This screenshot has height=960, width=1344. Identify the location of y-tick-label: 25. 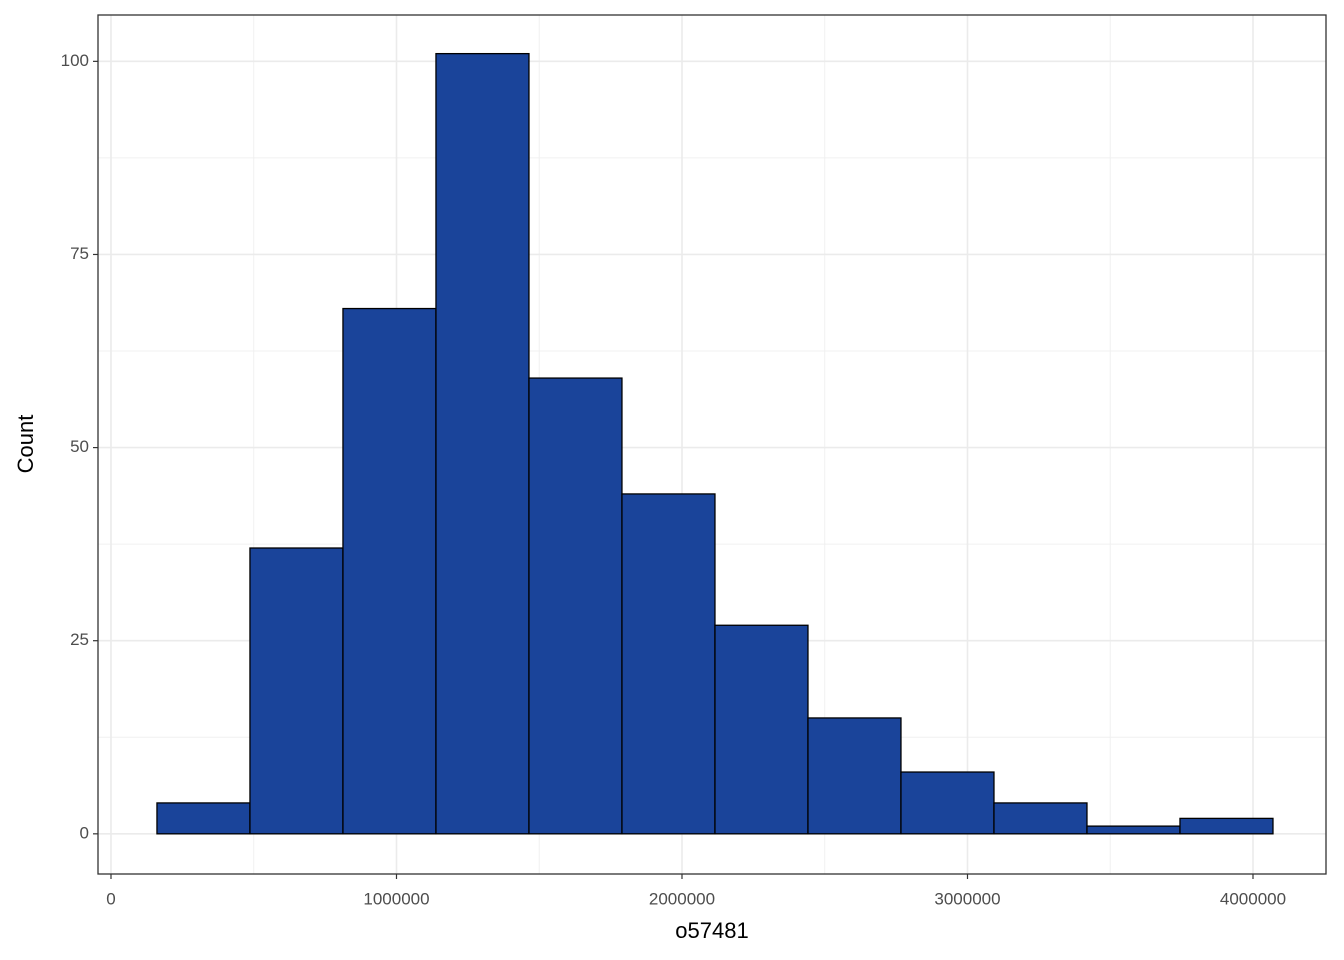
(79, 639).